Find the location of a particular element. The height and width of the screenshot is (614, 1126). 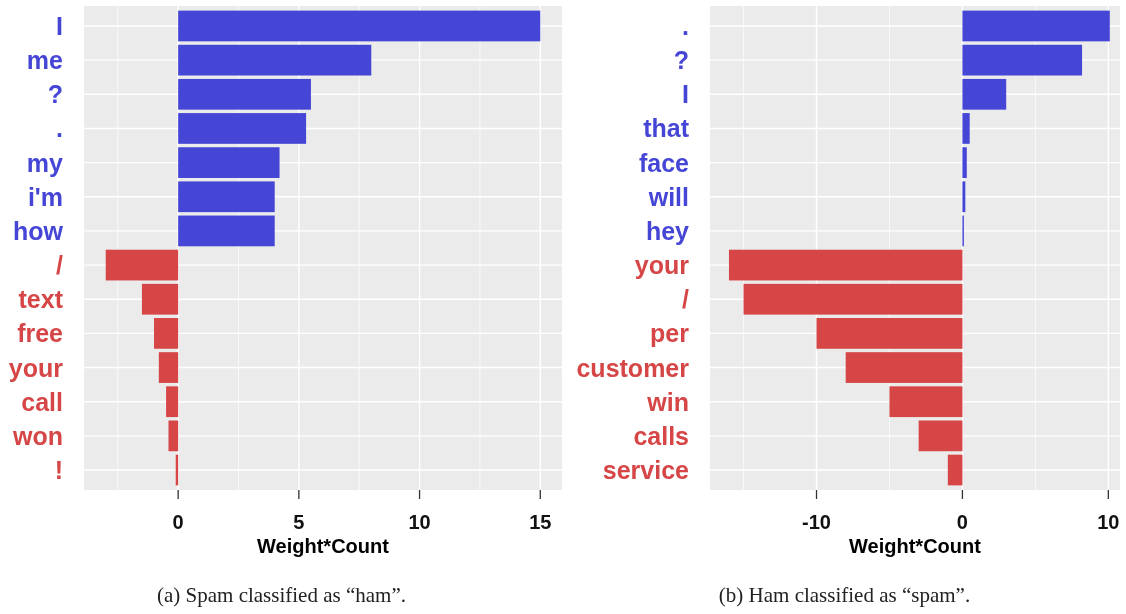

y-tick-label: free is located at coordinates (40, 333).